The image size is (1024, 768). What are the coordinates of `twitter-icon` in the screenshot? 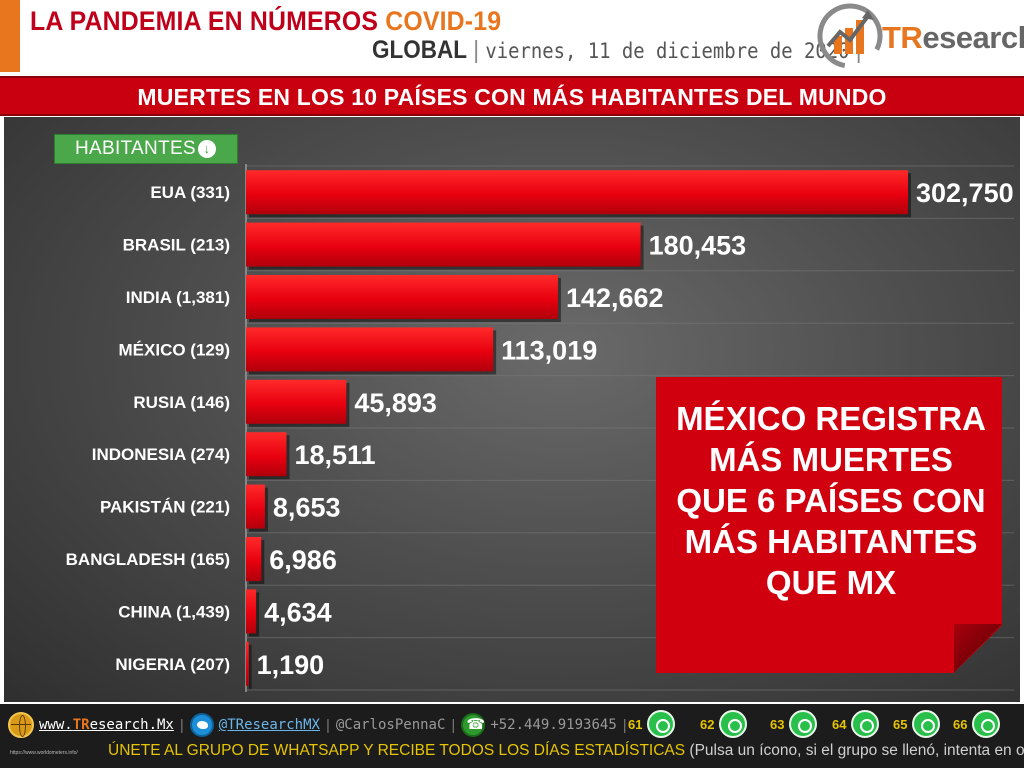 It's located at (201, 725).